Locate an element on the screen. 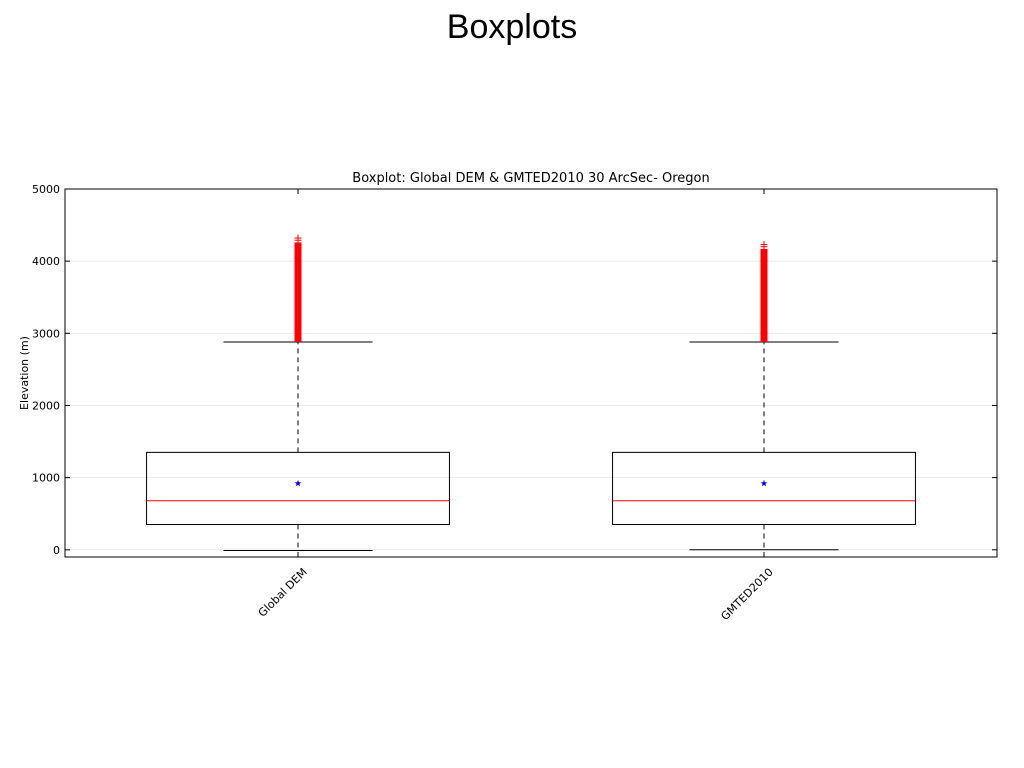  x-tick-label: Global DEM is located at coordinates (283, 593).